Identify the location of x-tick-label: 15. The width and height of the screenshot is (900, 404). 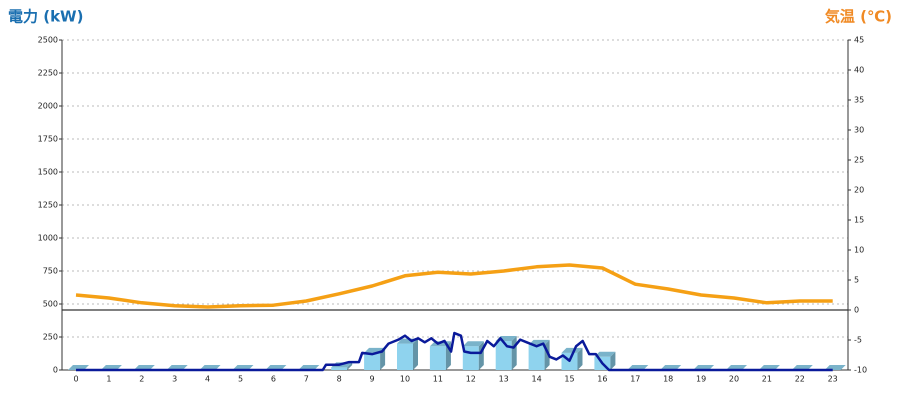
(569, 379).